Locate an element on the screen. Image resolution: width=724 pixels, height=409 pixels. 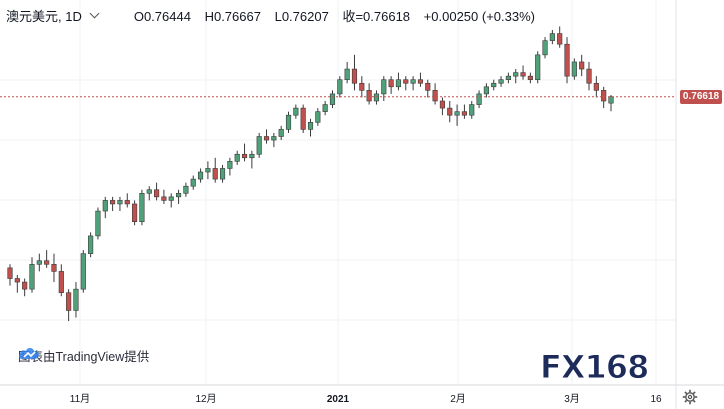
last-price-label: 0.76618 is located at coordinates (701, 96).